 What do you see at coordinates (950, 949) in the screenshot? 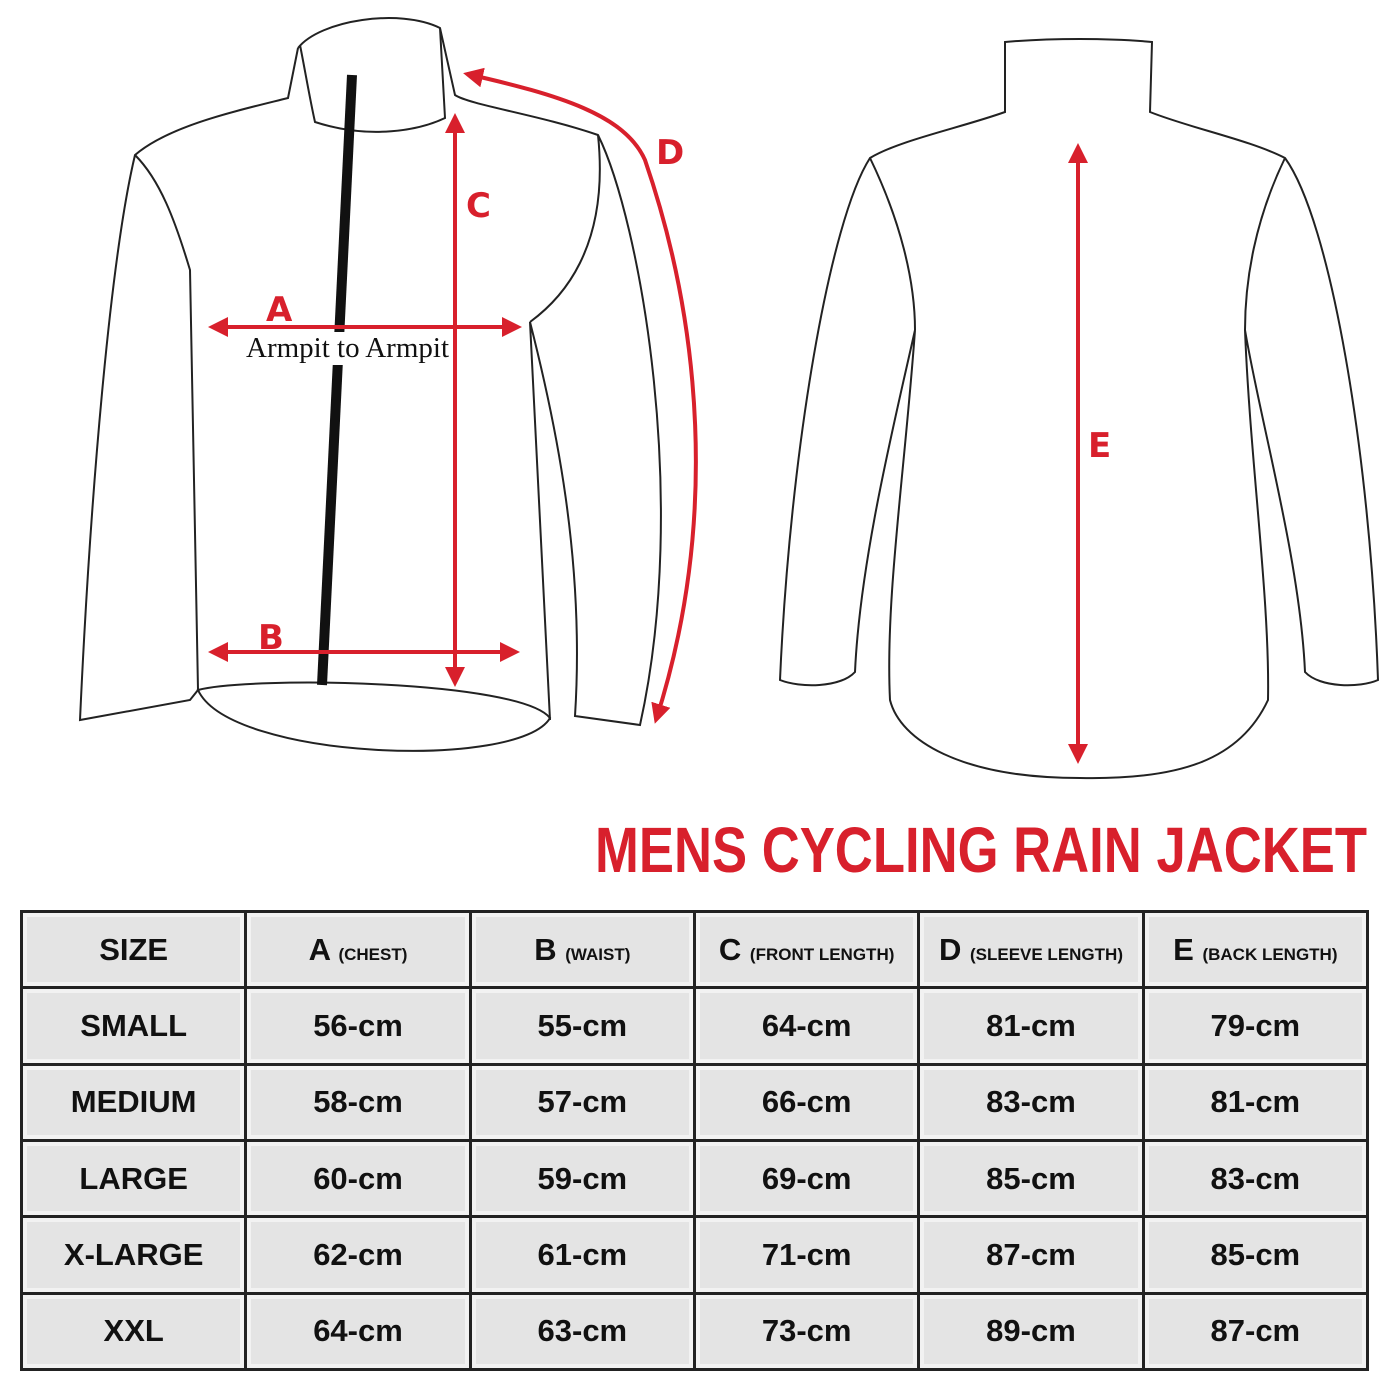
I see `header-letter: D` at bounding box center [950, 949].